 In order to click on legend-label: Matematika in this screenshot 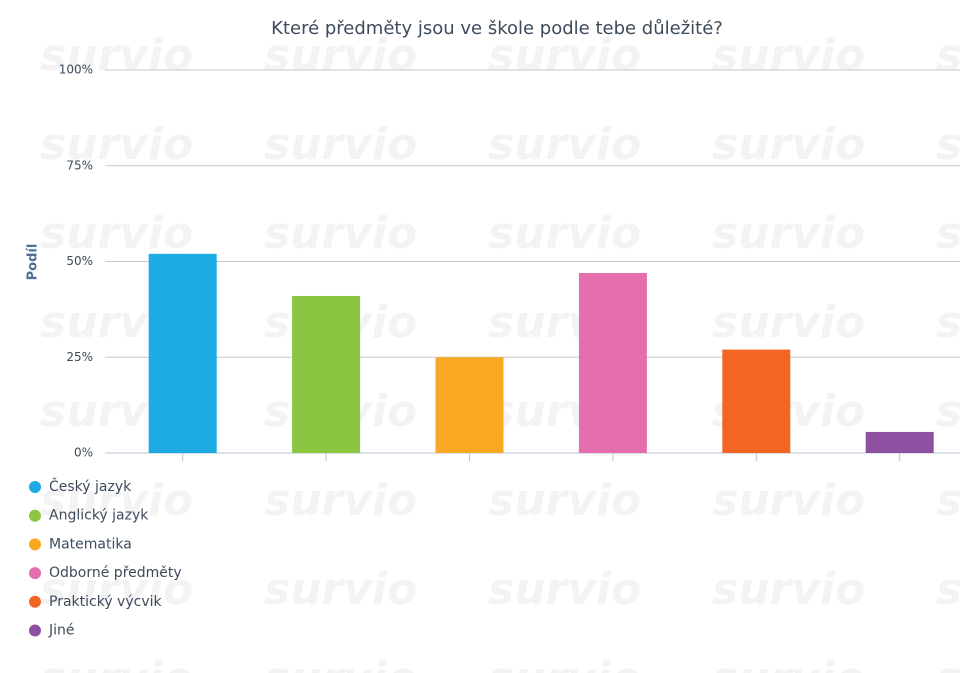, I will do `click(90, 544)`.